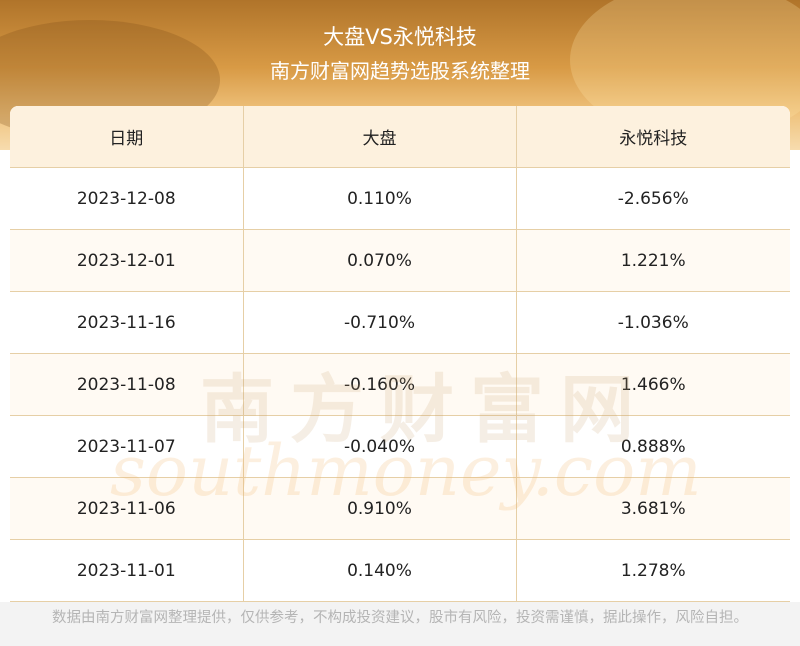 Image resolution: width=800 pixels, height=646 pixels. I want to click on table-row: 2023-11-08 -0.160% 1.466%, so click(400, 384).